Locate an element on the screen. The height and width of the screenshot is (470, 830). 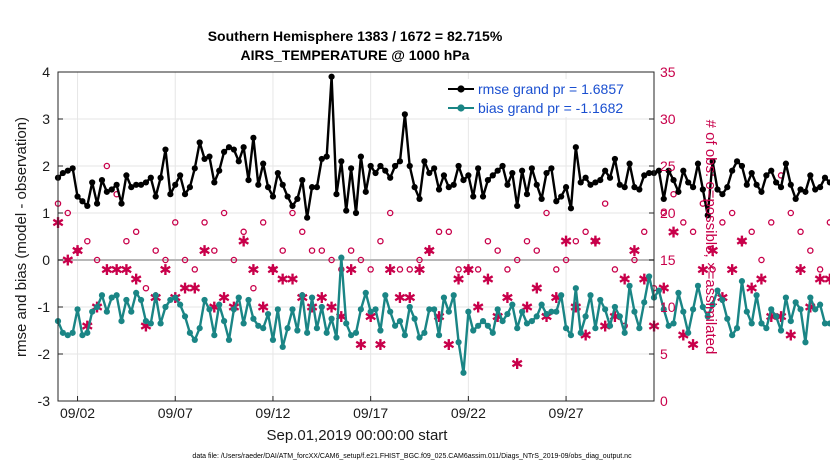
y-axis-label: rmse and bias (model - observation) is located at coordinates (21, 237).